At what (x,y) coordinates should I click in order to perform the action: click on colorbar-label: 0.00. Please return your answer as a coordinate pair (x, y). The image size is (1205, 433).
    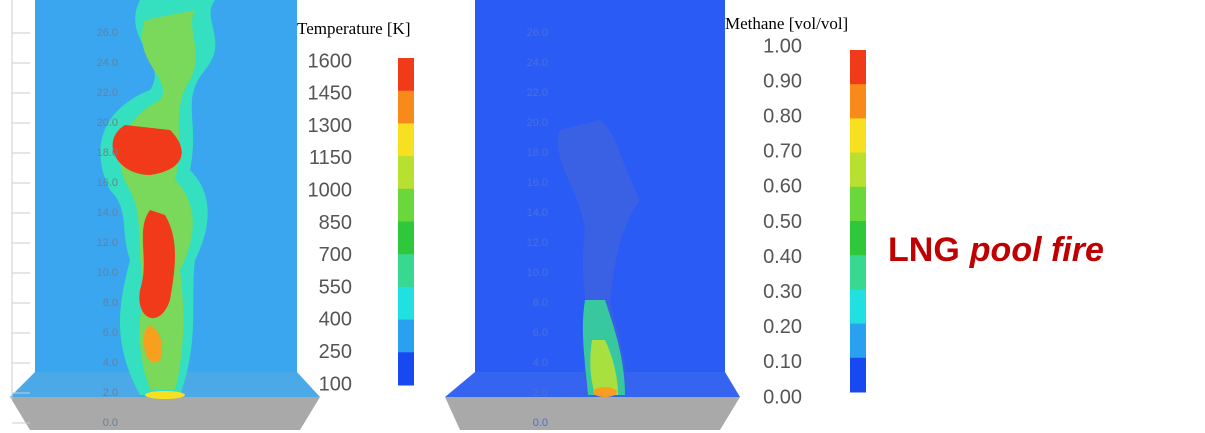
    Looking at the image, I should click on (782, 397).